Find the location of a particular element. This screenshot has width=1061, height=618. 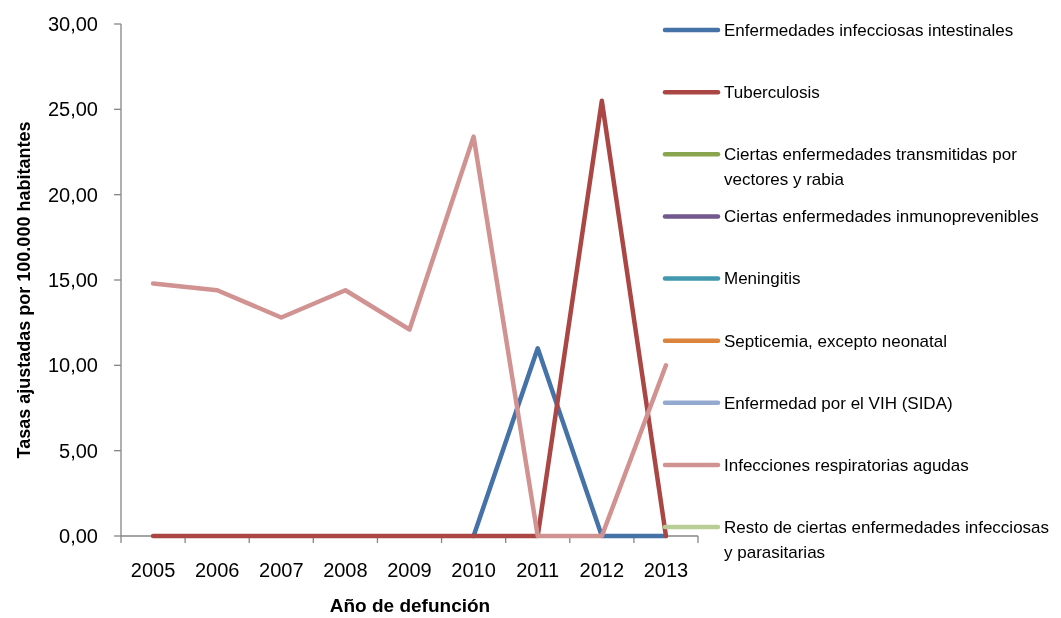

legend-label: Septicemia, excepto neonatal is located at coordinates (836, 341).